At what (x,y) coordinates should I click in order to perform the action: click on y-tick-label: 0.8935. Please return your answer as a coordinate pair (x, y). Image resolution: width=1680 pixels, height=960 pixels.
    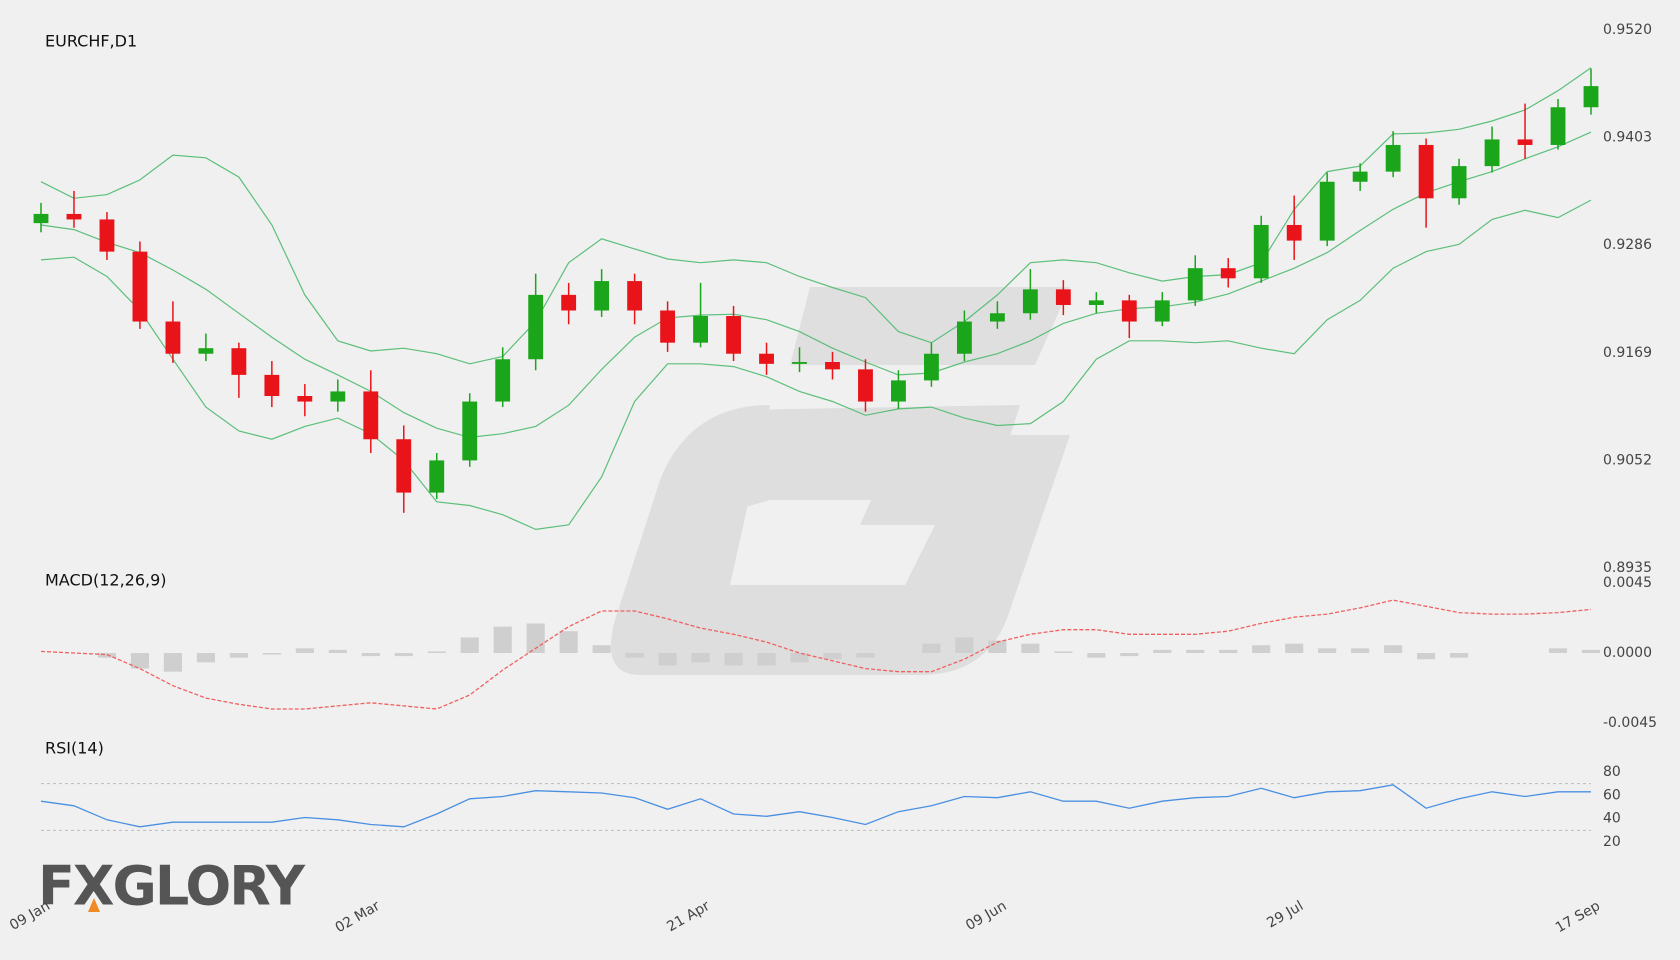
    Looking at the image, I should click on (1627, 568).